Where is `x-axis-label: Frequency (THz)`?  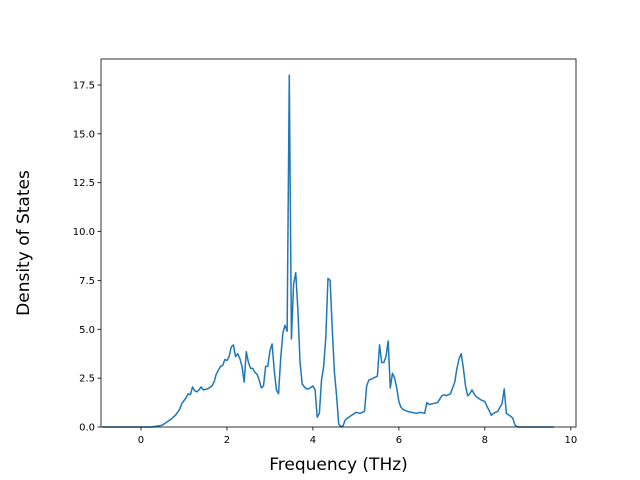
x-axis-label: Frequency (THz) is located at coordinates (338, 465).